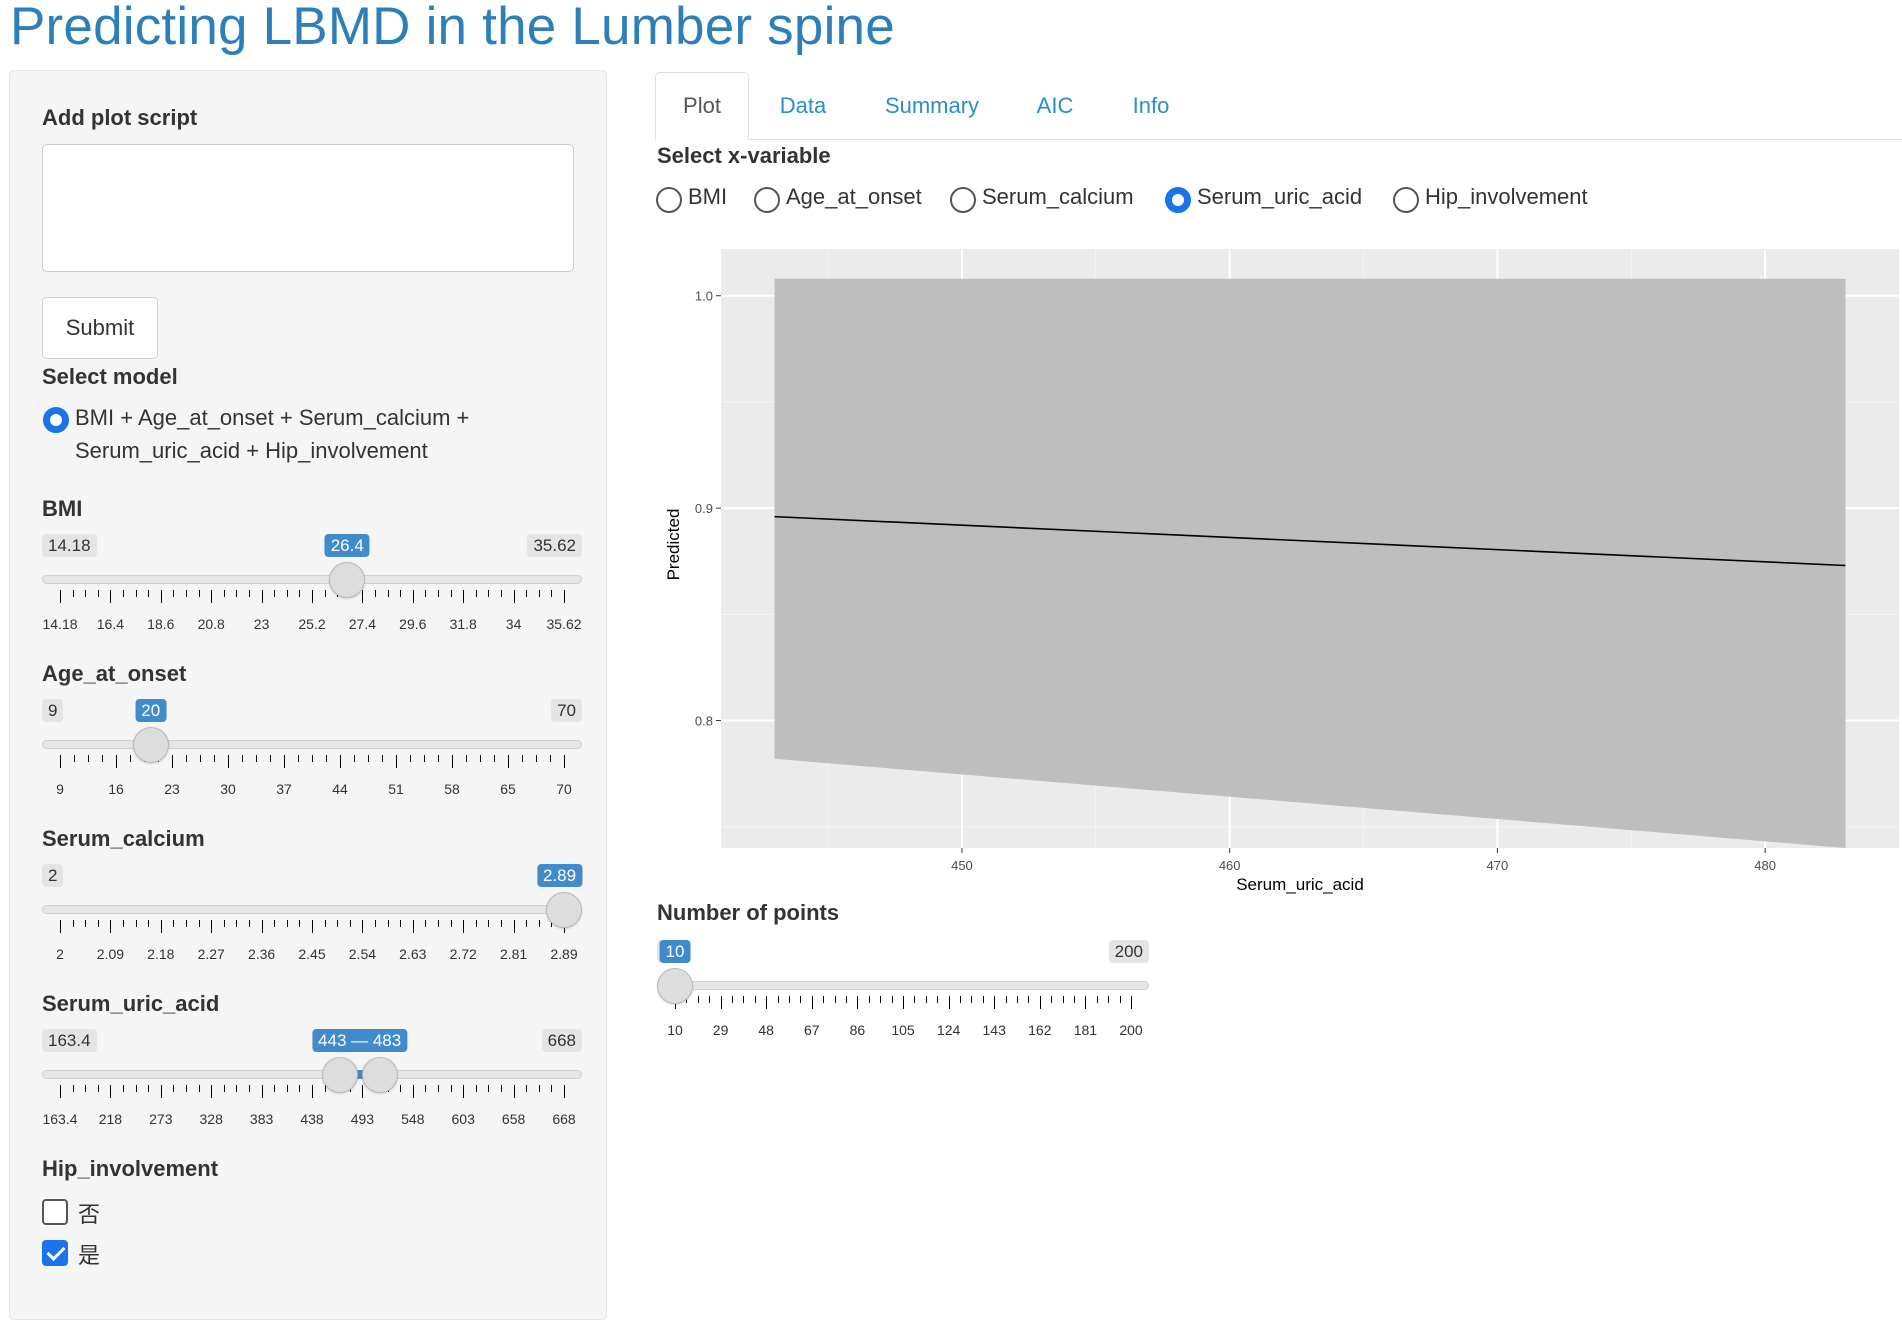 This screenshot has height=1329, width=1902. I want to click on age-slider-value-badge: 20, so click(151, 710).